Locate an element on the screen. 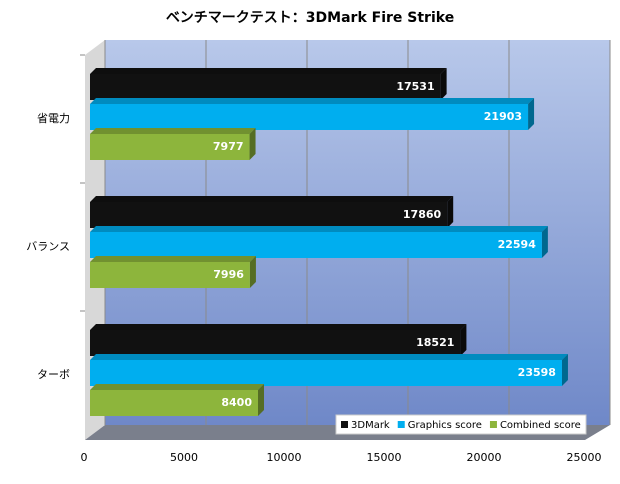  value-label: 17860 is located at coordinates (422, 214).